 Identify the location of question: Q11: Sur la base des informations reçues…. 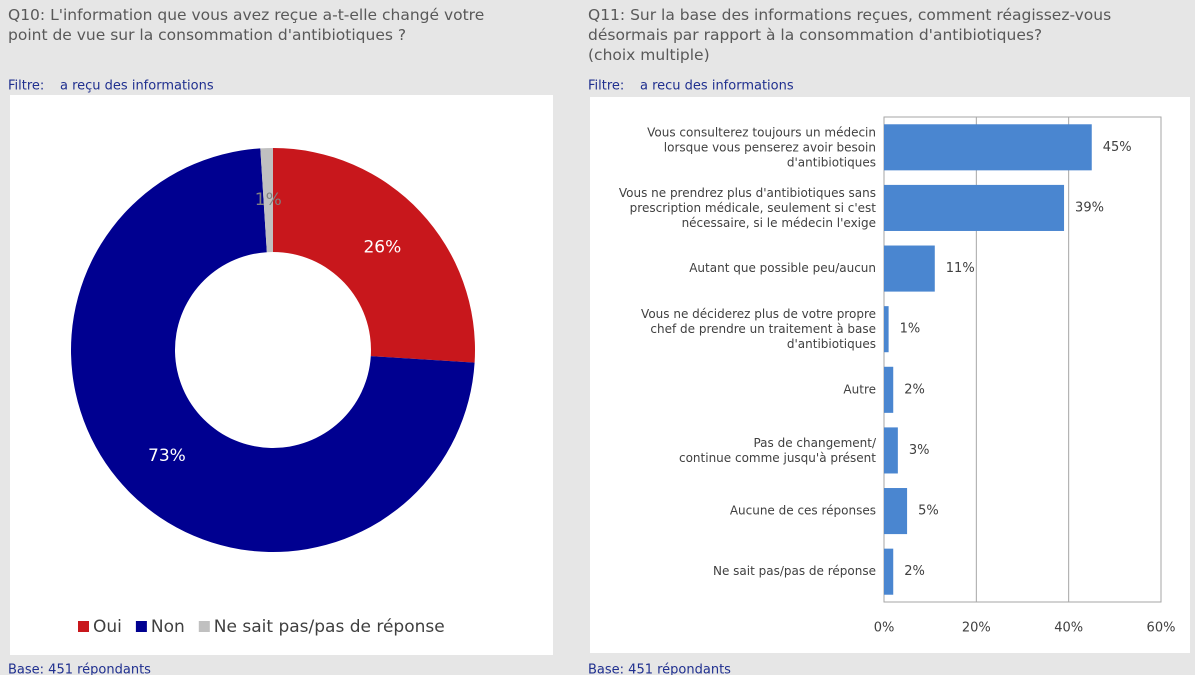
(849, 35).